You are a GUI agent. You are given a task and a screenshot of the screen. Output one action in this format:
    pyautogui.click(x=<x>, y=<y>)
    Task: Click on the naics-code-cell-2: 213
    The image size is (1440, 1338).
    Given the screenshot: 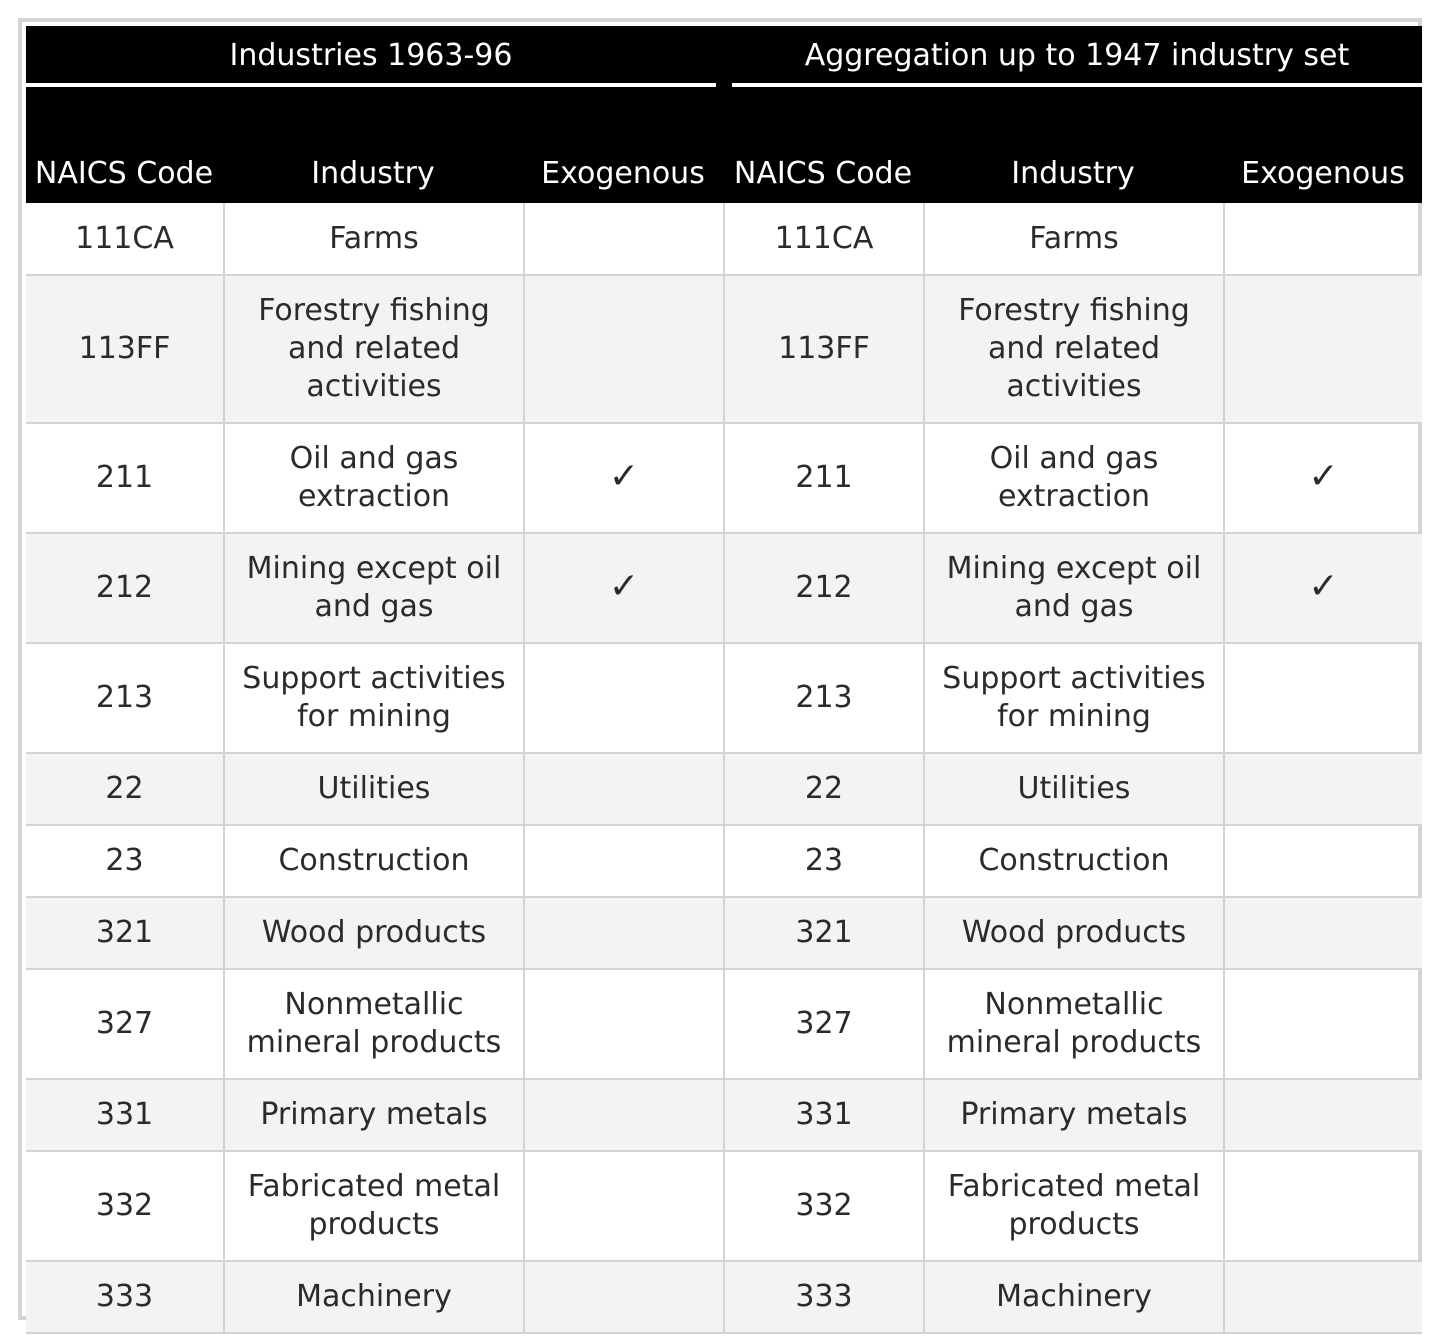 What is the action you would take?
    pyautogui.click(x=824, y=698)
    